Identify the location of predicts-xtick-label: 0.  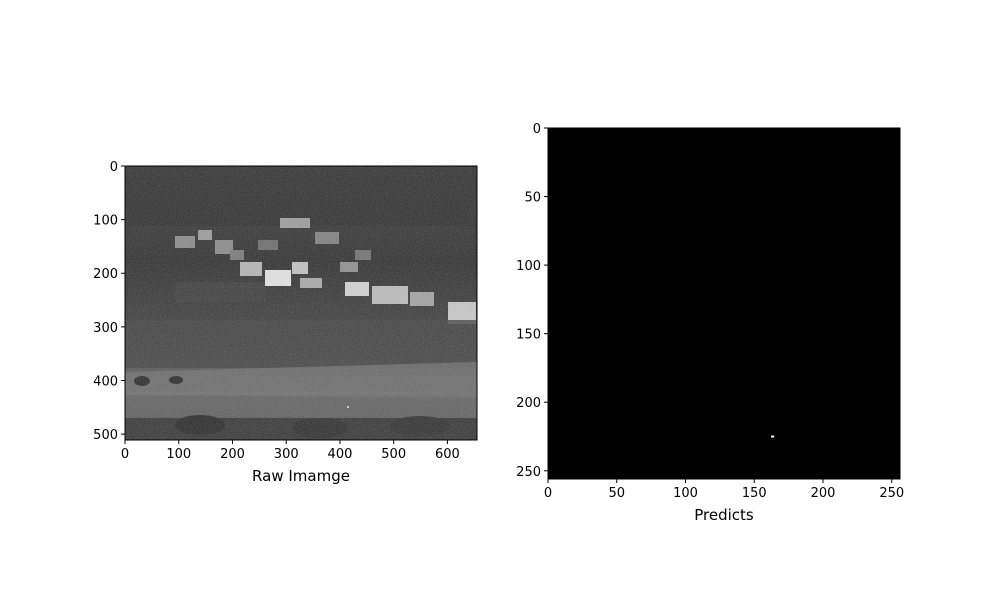
(548, 493).